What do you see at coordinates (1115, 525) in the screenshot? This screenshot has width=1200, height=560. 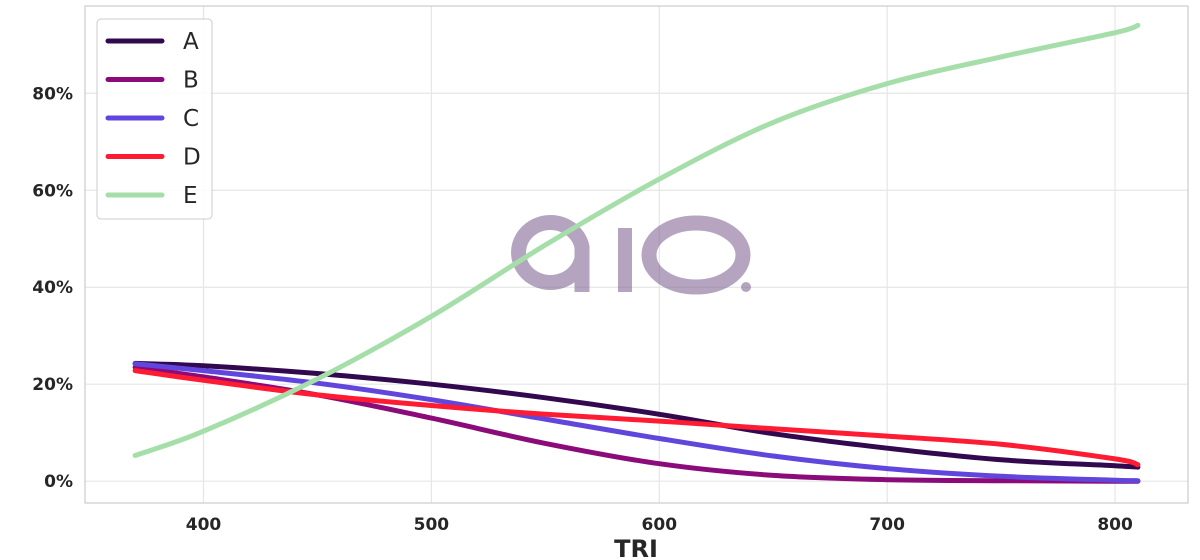 I see `x-tick-label: 800` at bounding box center [1115, 525].